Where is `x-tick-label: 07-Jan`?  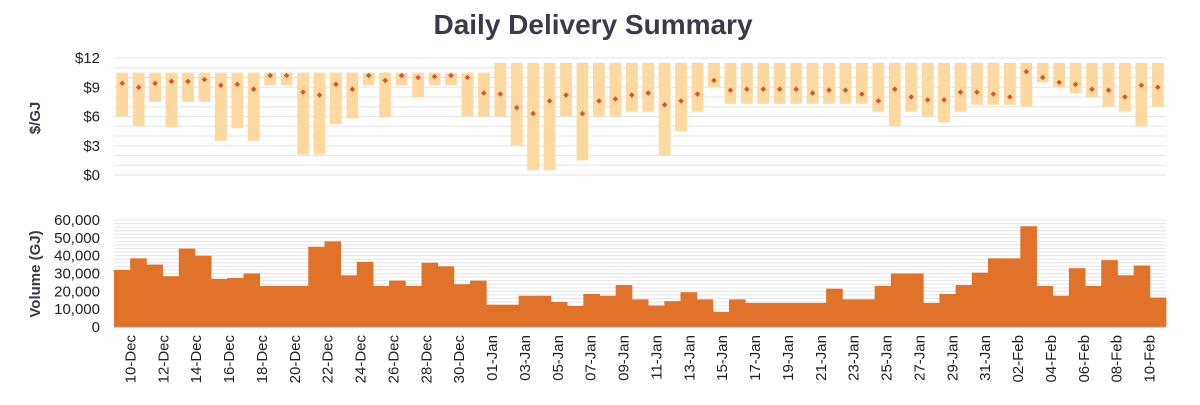
x-tick-label: 07-Jan is located at coordinates (591, 358).